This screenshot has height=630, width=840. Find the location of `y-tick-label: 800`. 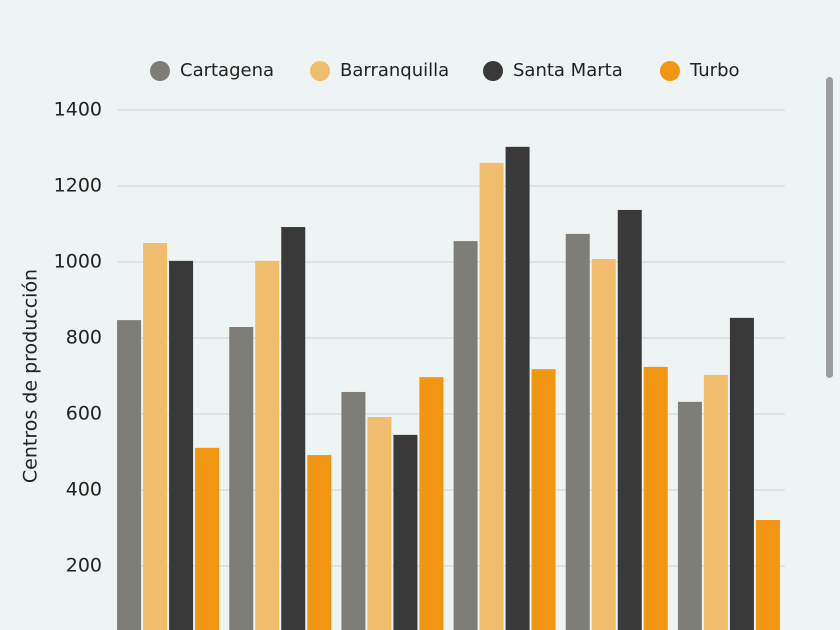

y-tick-label: 800 is located at coordinates (84, 338).